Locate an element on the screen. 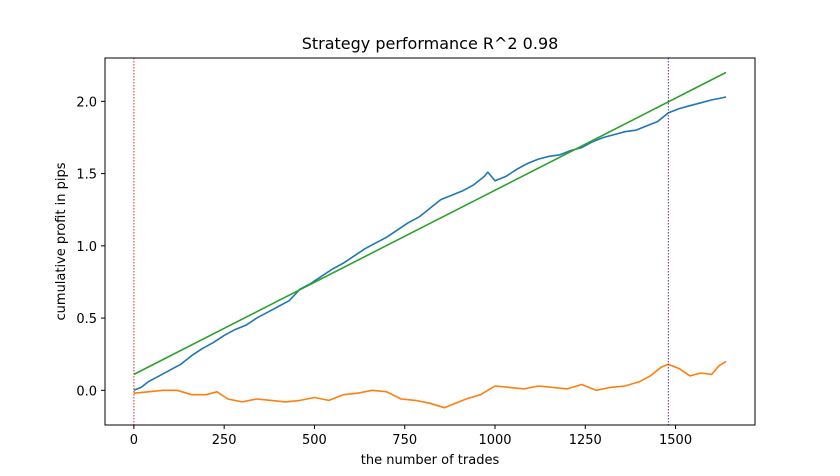 The image size is (840, 476). x-tick-label: 1000 is located at coordinates (494, 440).